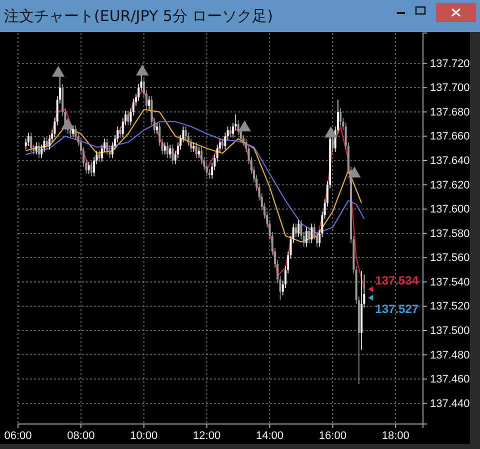 This screenshot has height=449, width=480. Describe the element at coordinates (450, 258) in the screenshot. I see `y-tick-label: 137.560` at that location.